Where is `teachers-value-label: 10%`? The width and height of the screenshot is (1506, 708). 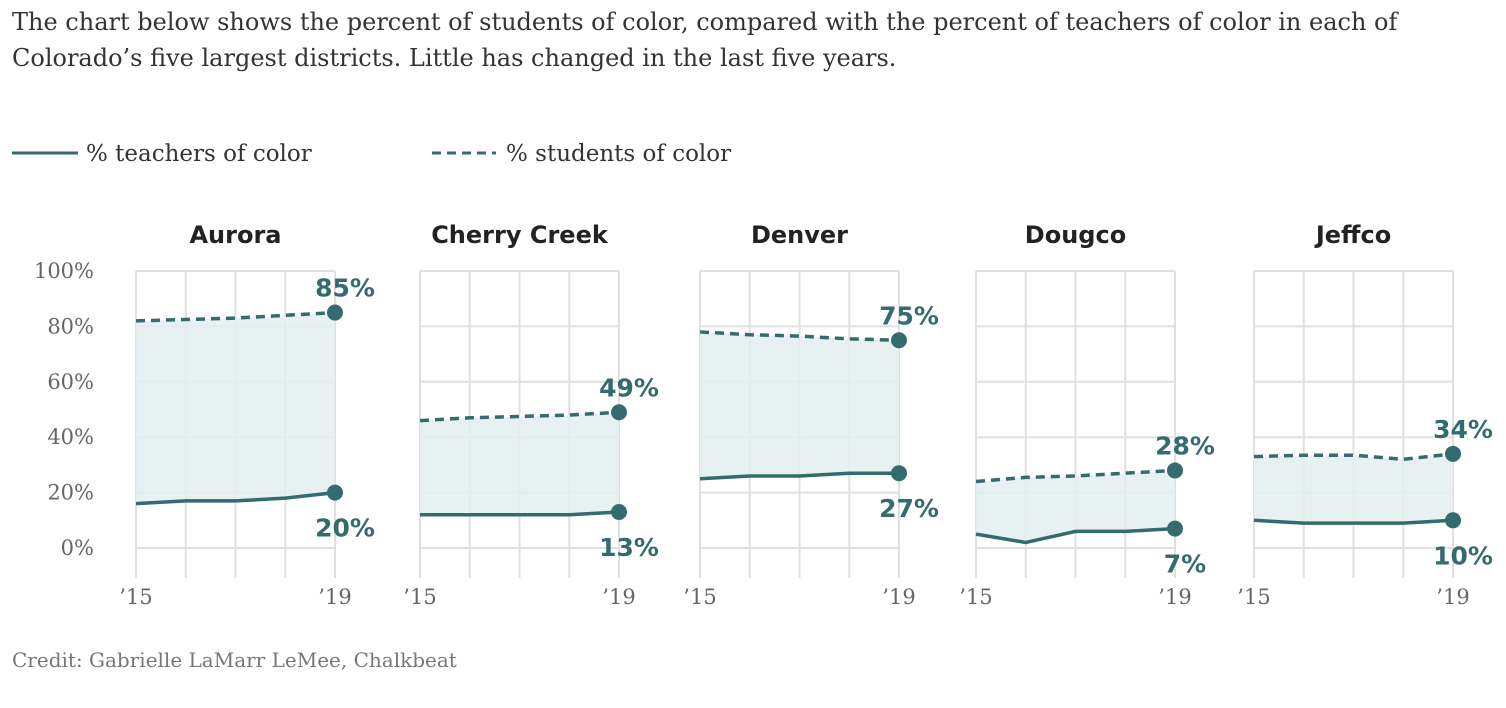 teachers-value-label: 10% is located at coordinates (1463, 555).